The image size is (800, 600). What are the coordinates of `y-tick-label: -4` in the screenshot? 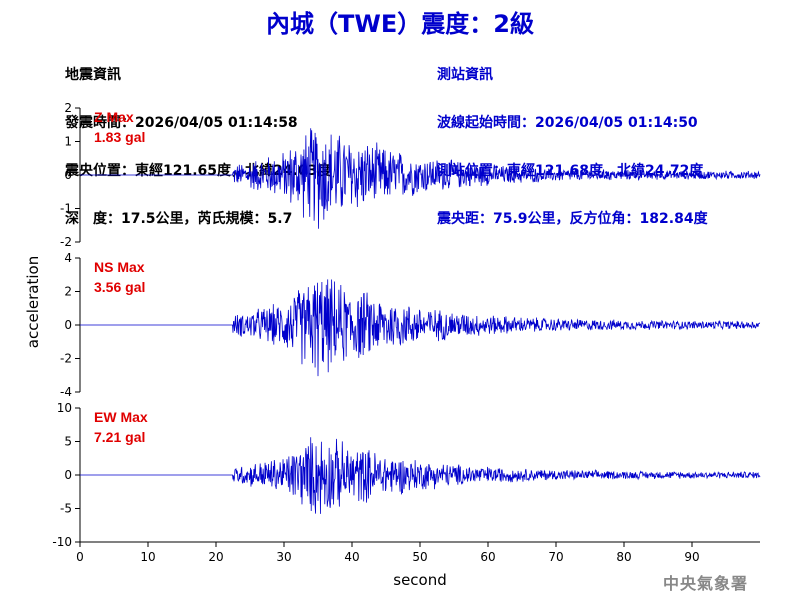 It's located at (66, 392).